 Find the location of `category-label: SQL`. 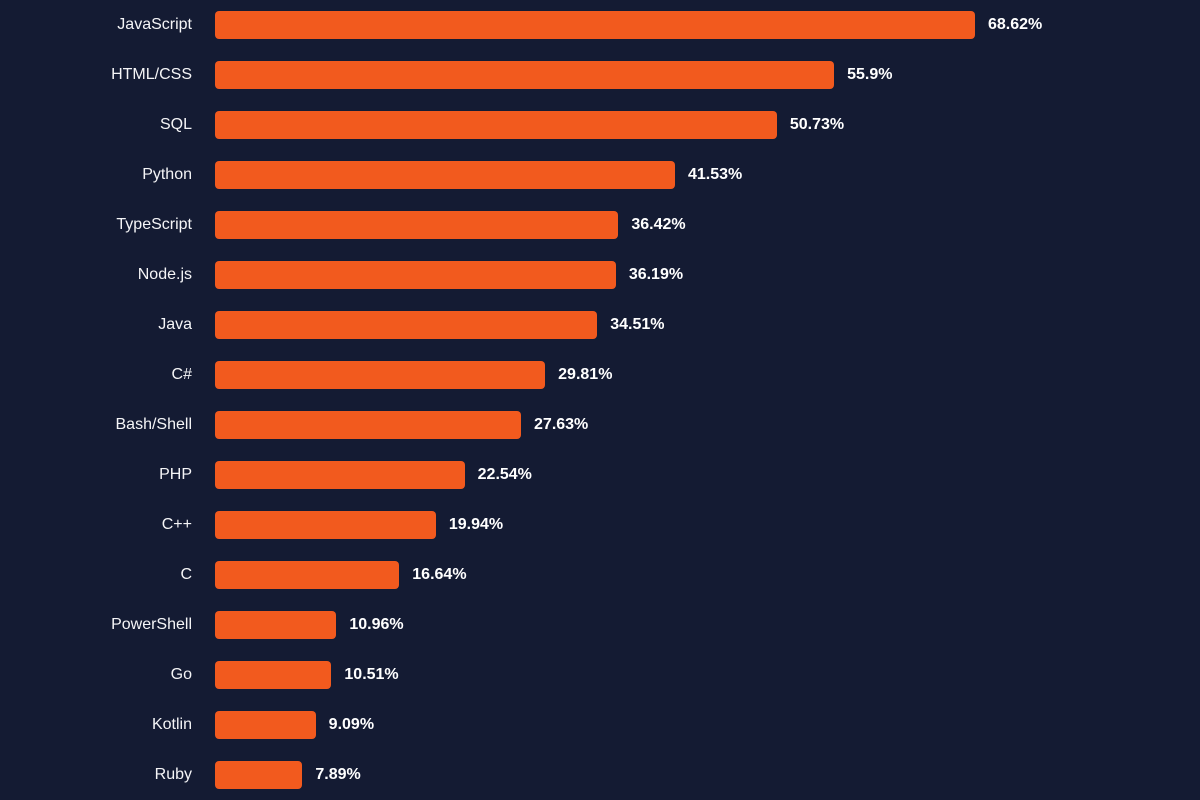

category-label: SQL is located at coordinates (175, 124).